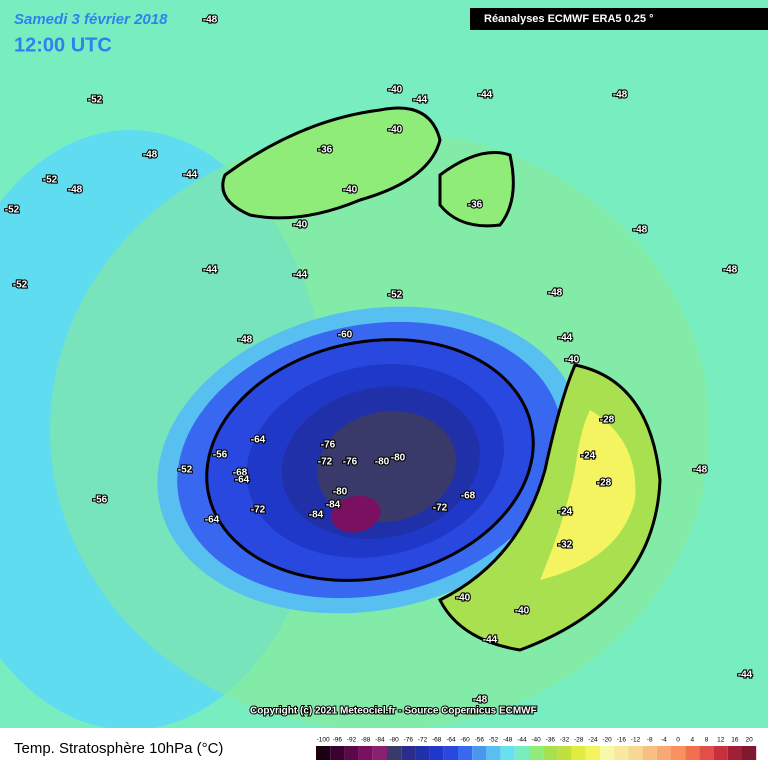 Image resolution: width=768 pixels, height=768 pixels. I want to click on scale-label: -76, so click(409, 740).